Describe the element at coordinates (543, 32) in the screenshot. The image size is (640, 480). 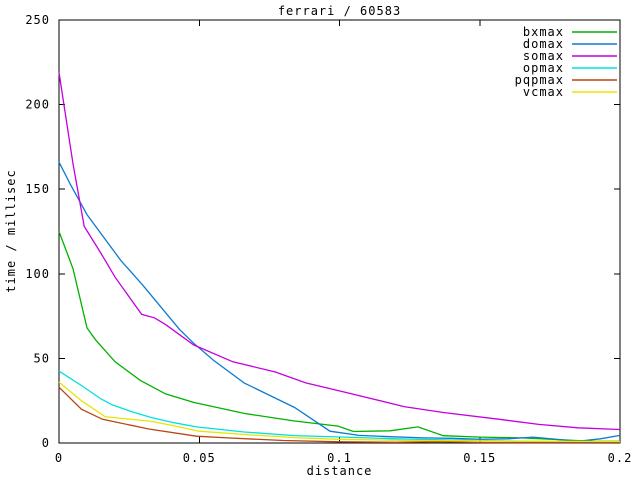
I see `legend-label-bxmax: bxmax` at that location.